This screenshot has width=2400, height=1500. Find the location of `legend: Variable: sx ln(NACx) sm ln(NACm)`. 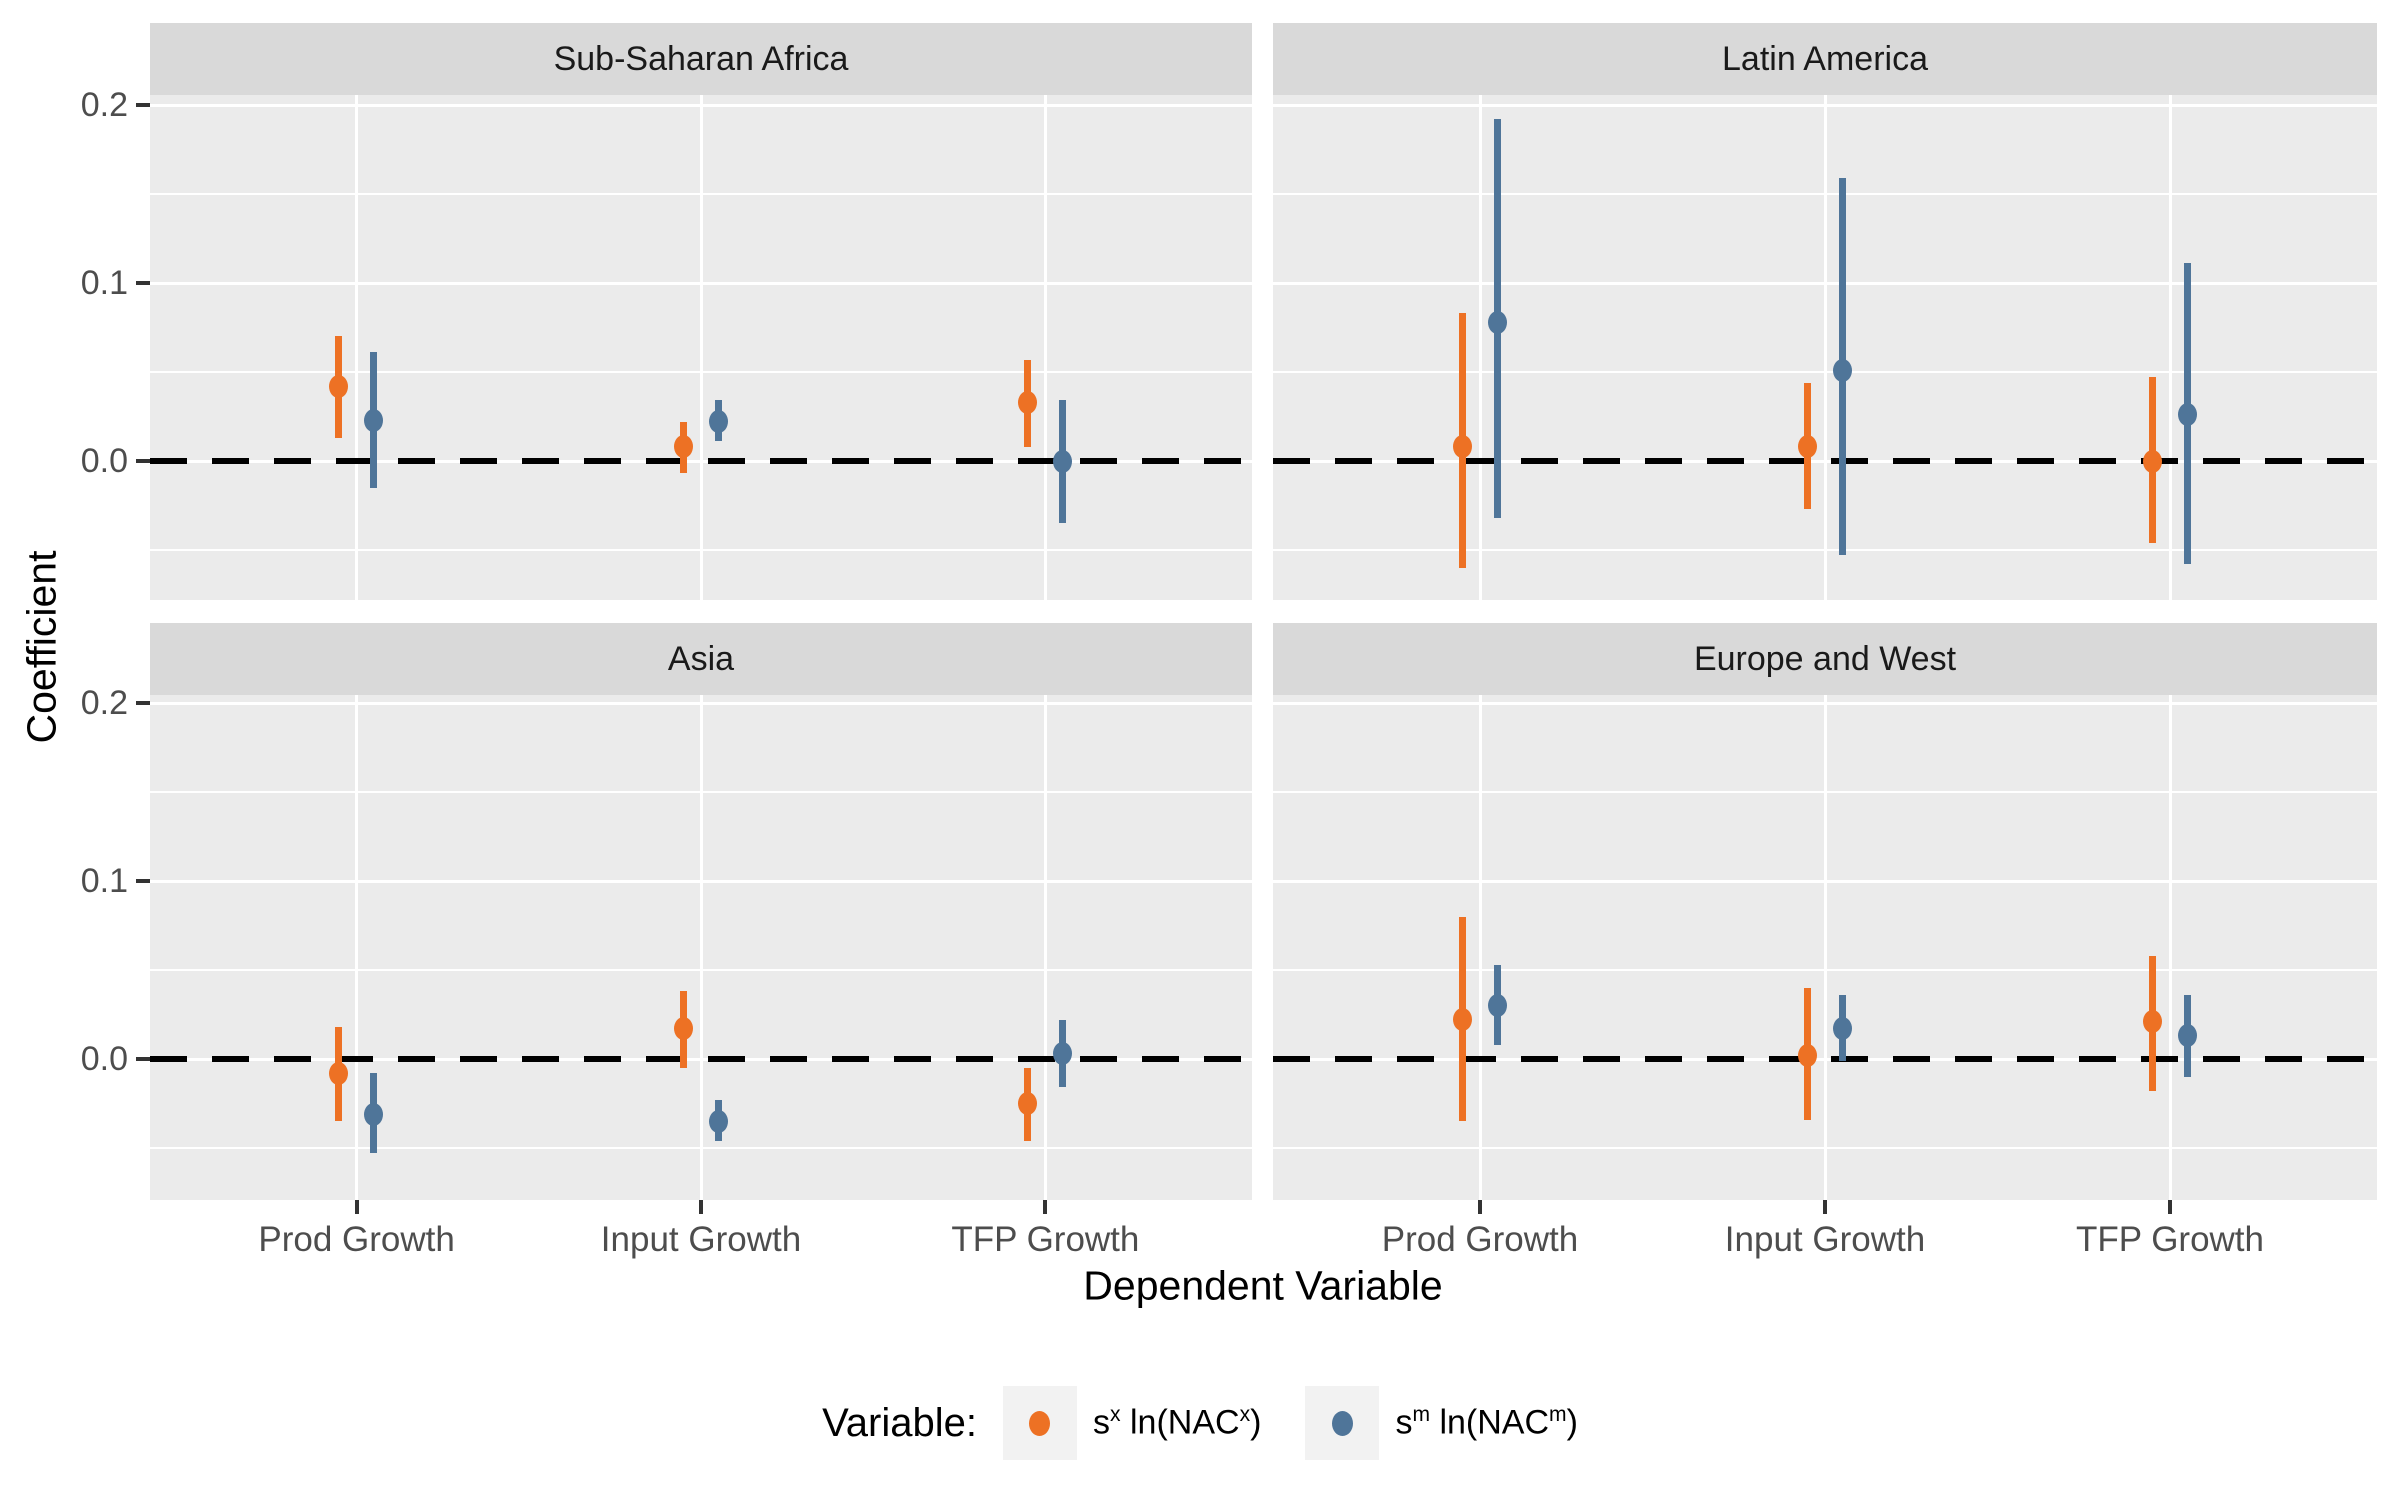

legend: Variable: sx ln(NACx) sm ln(NACm) is located at coordinates (1200, 1423).